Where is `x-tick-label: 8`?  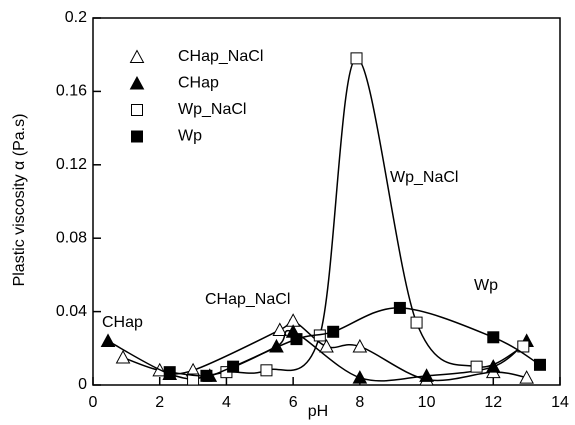
x-tick-label: 8 is located at coordinates (359, 402).